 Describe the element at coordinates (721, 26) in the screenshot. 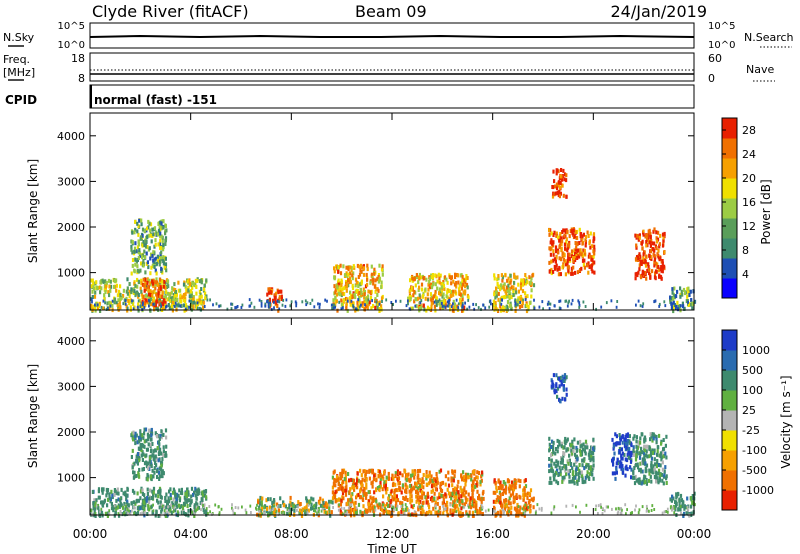

I see `noise-tick-high-right: 10^5` at that location.